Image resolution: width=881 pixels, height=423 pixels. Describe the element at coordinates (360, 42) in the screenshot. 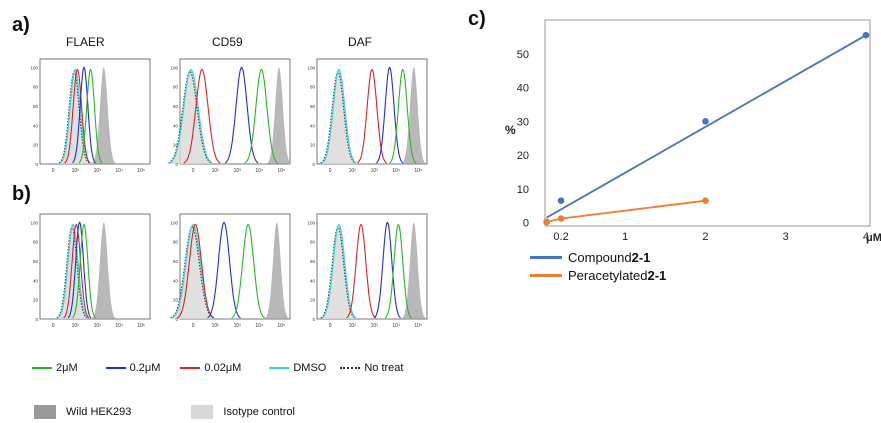

I see `column-title-daf: DAF` at that location.